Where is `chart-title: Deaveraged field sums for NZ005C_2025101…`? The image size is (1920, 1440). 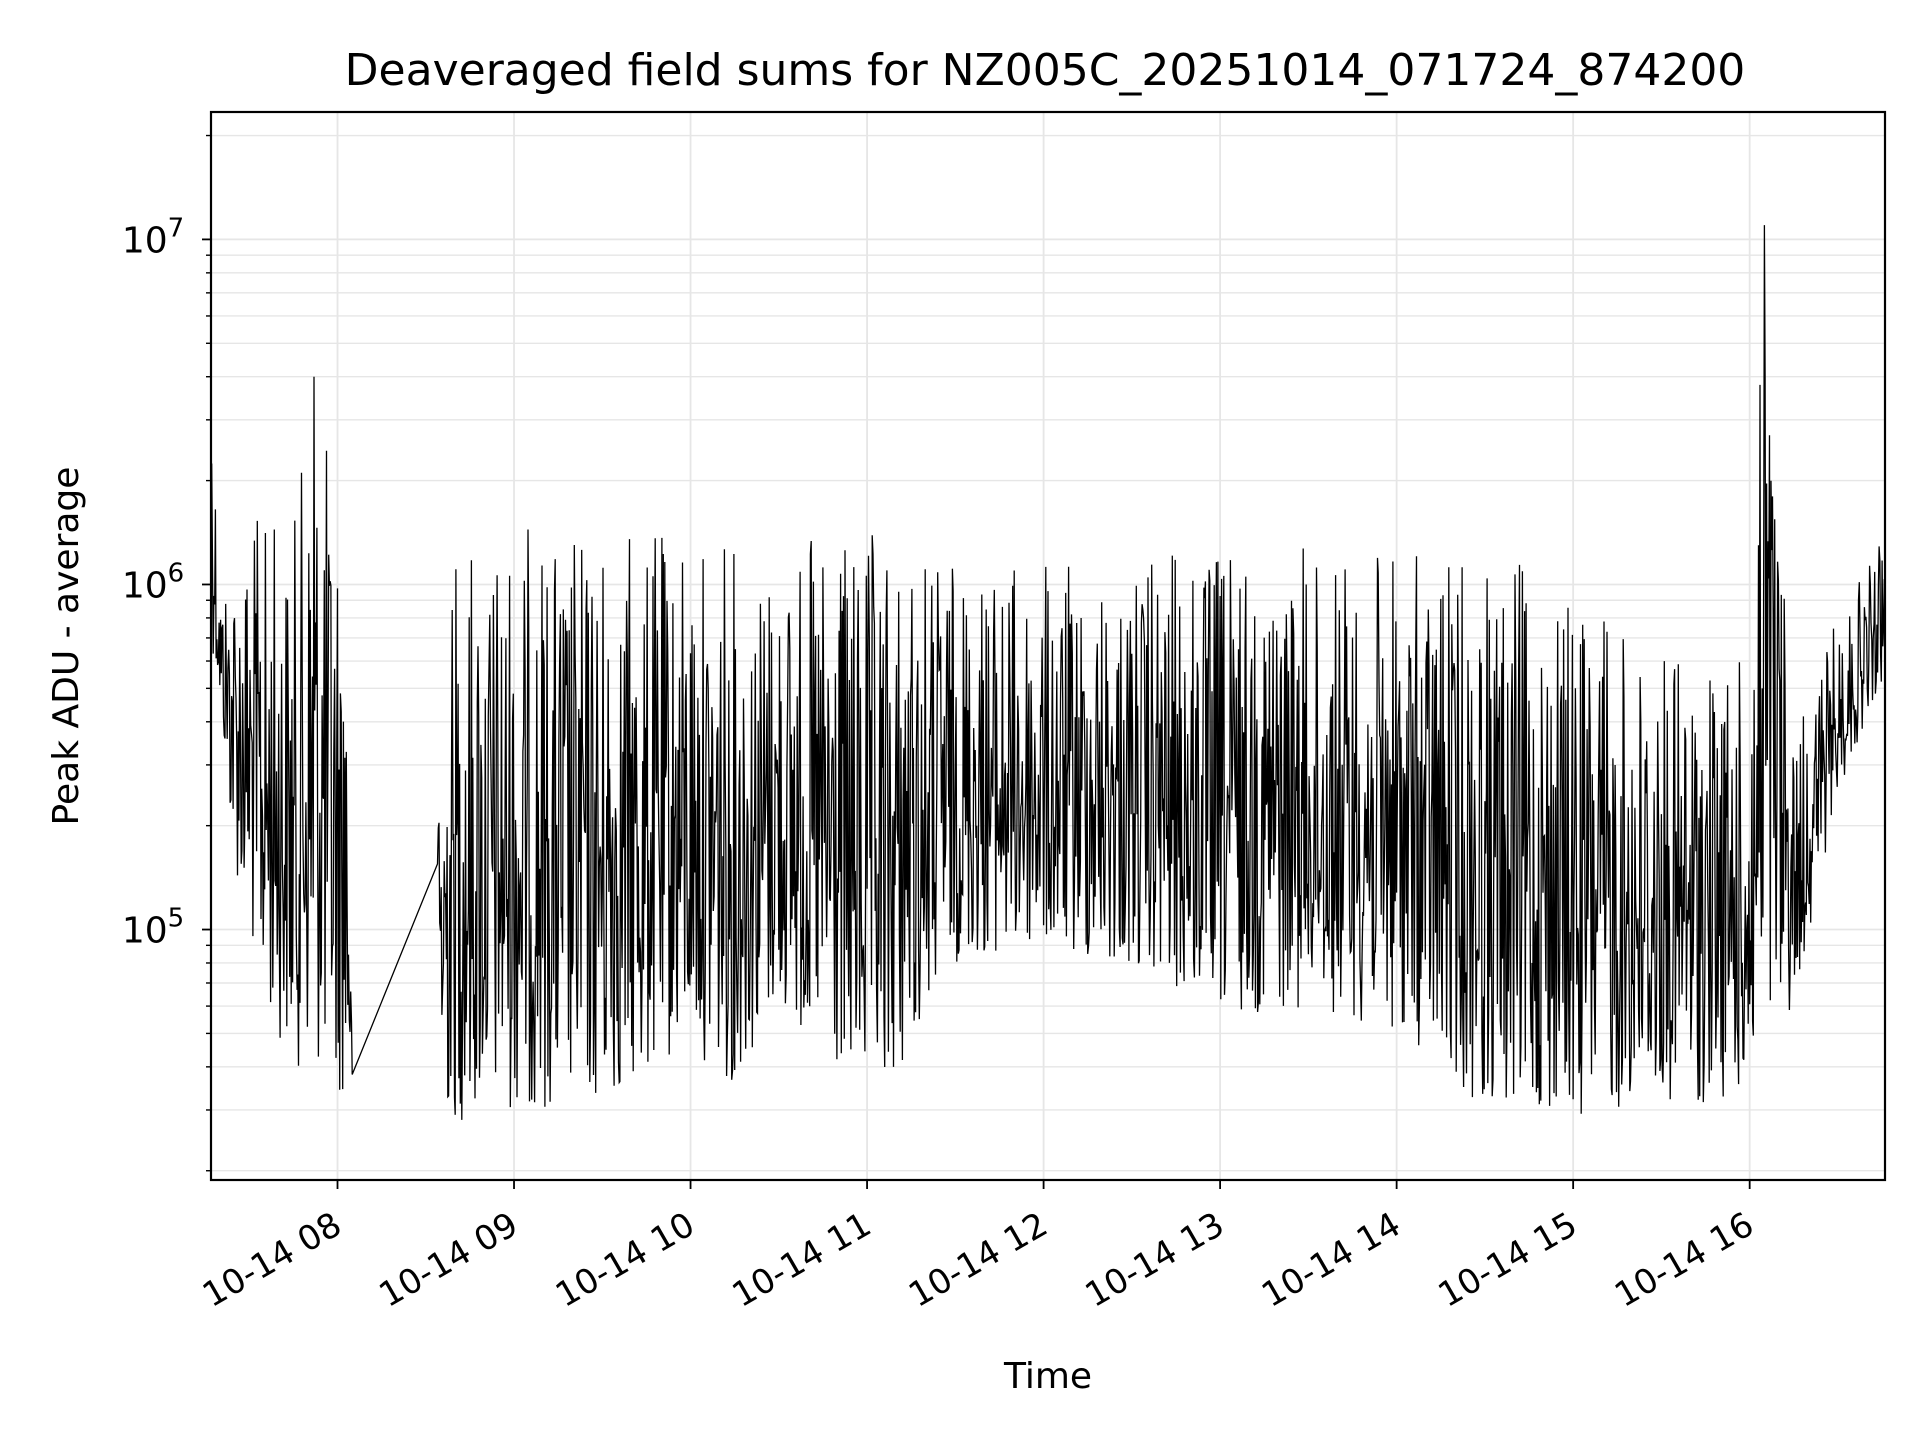
chart-title: Deaveraged field sums for NZ005C_2025101… is located at coordinates (1045, 70).